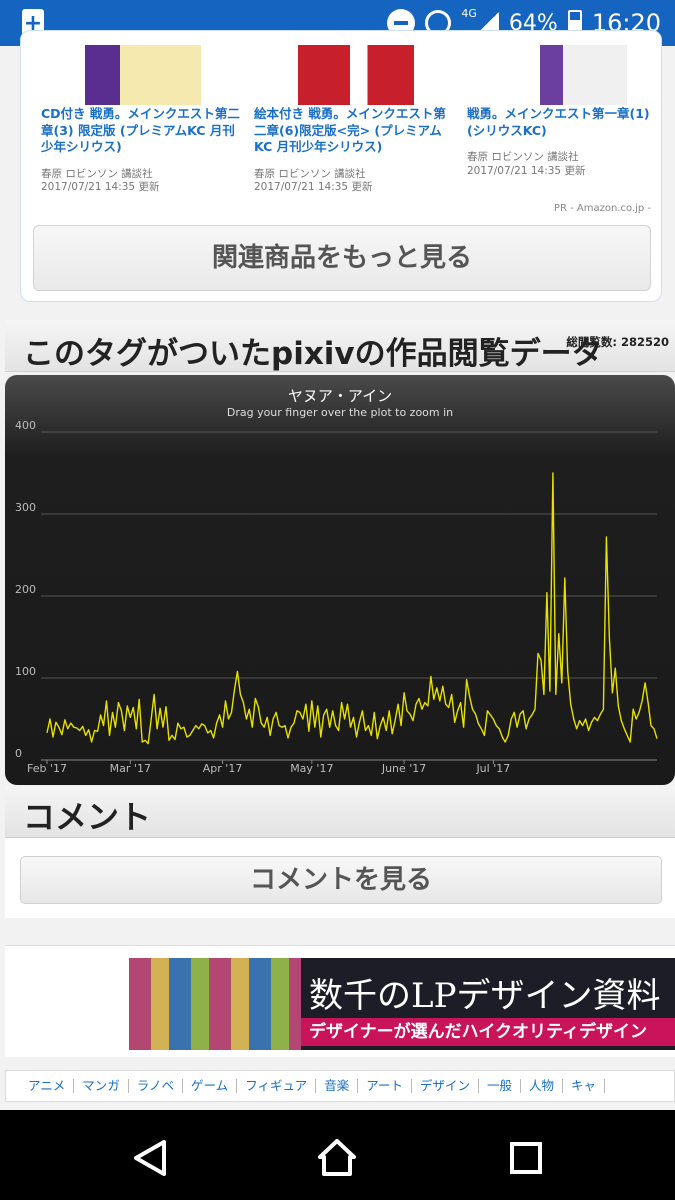  I want to click on ad-banner: 数千のLPデザイン資料 デザイナーが選んだハイクオリティデザイン, so click(402, 1004).